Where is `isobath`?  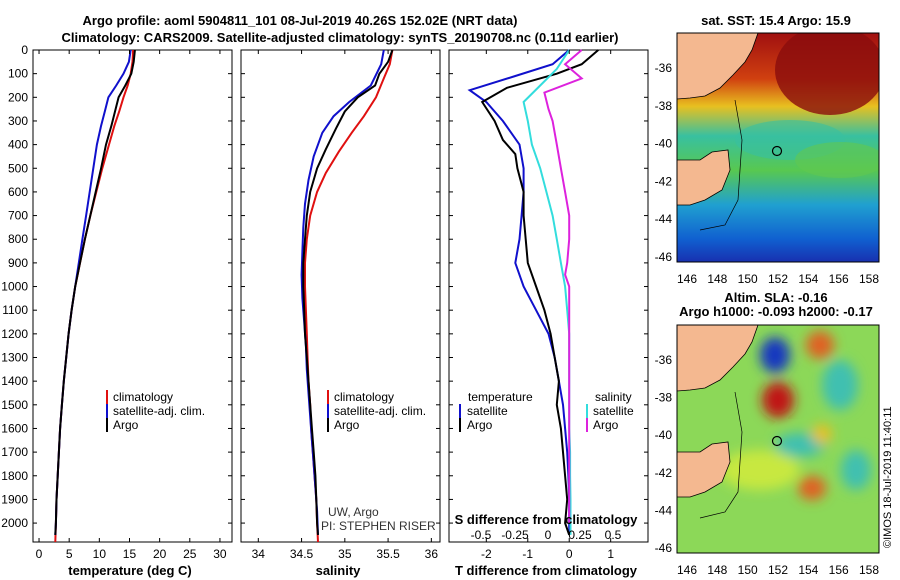
isobath is located at coordinates (721, 165).